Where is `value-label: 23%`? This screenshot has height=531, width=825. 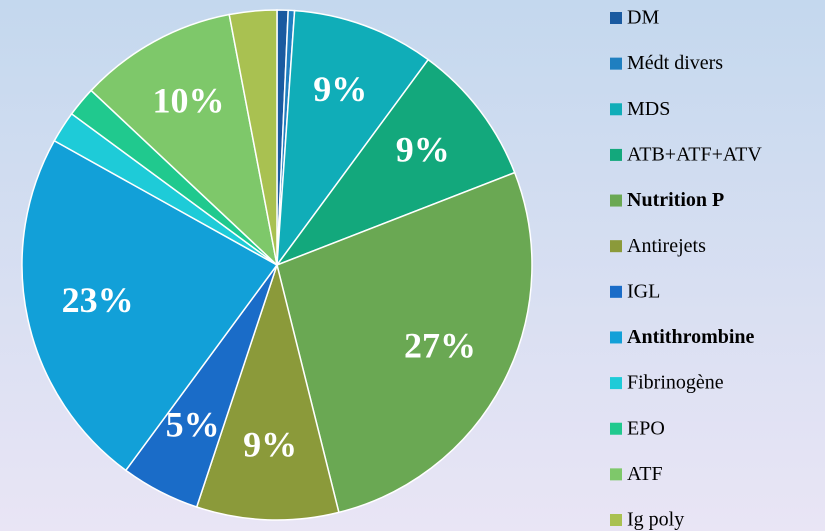 value-label: 23% is located at coordinates (98, 300).